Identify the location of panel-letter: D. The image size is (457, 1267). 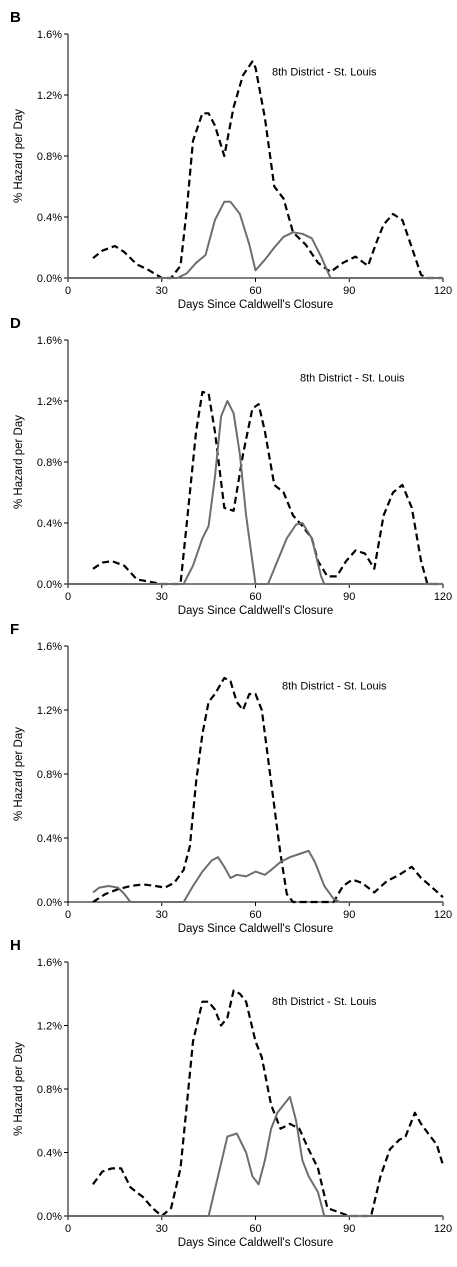
(15, 323).